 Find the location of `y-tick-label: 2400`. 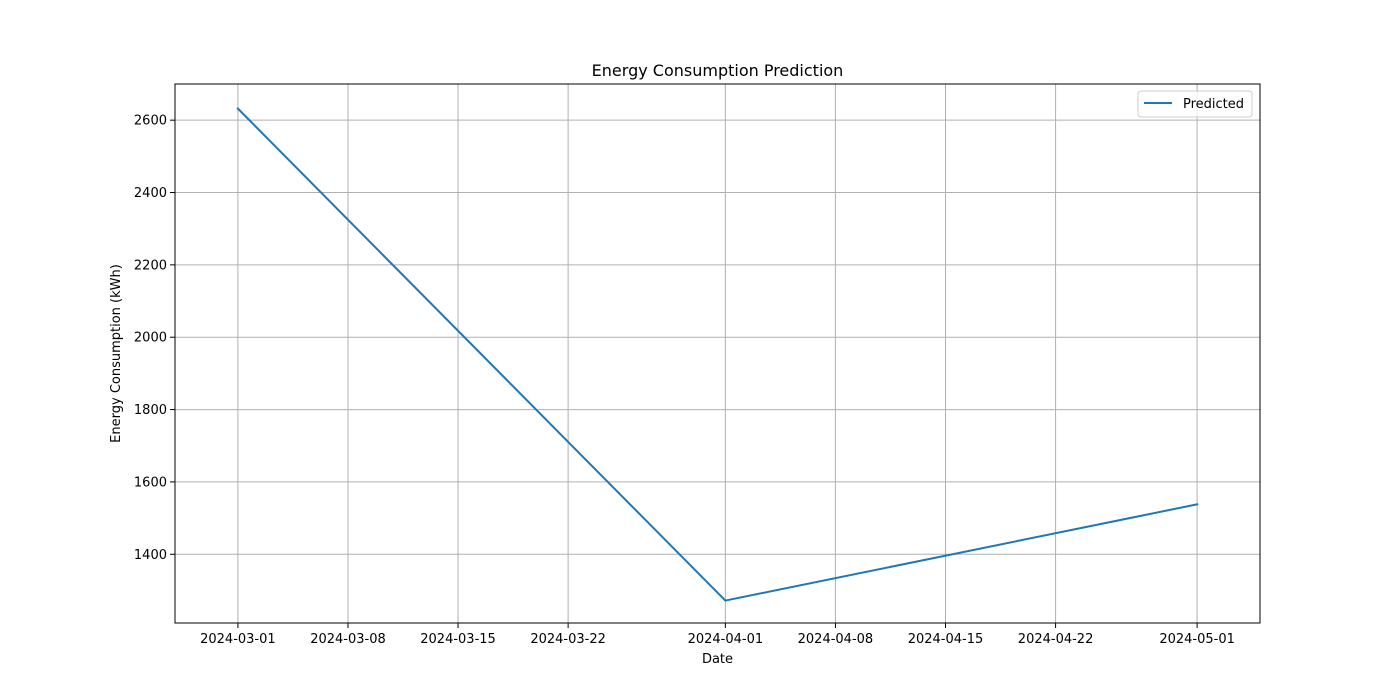

y-tick-label: 2400 is located at coordinates (150, 193).